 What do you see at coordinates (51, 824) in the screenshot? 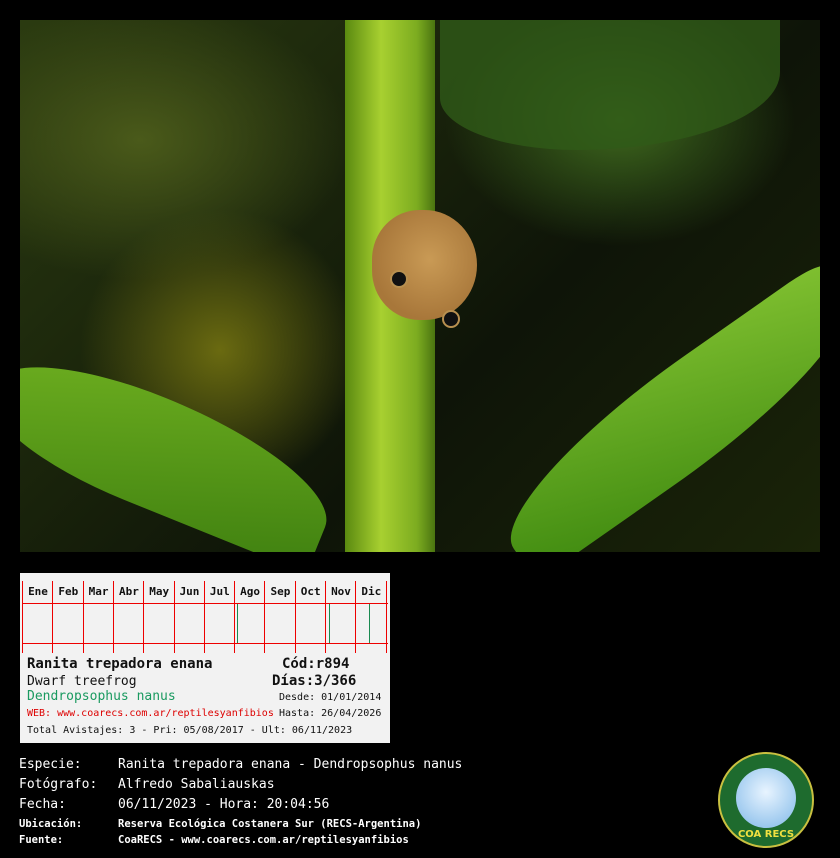
I see `location-label: Ubicación:` at bounding box center [51, 824].